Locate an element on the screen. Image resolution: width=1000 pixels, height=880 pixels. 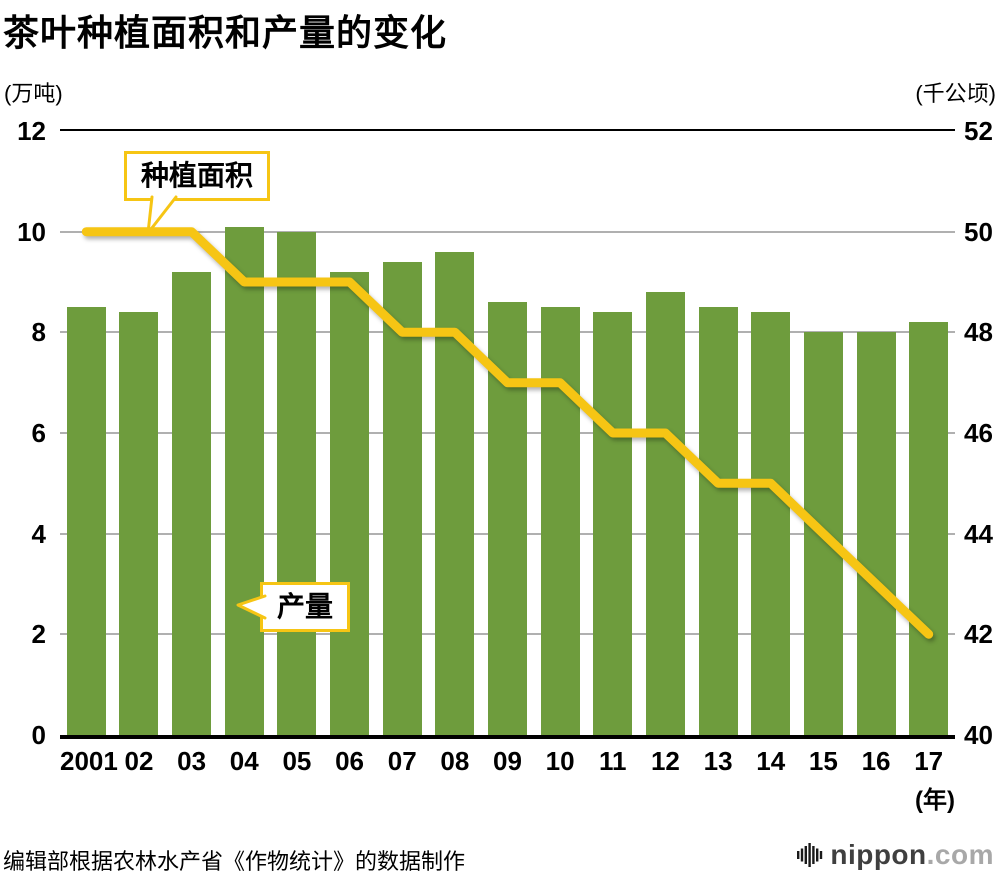
area-callout-label: 种植面积 is located at coordinates (197, 175).